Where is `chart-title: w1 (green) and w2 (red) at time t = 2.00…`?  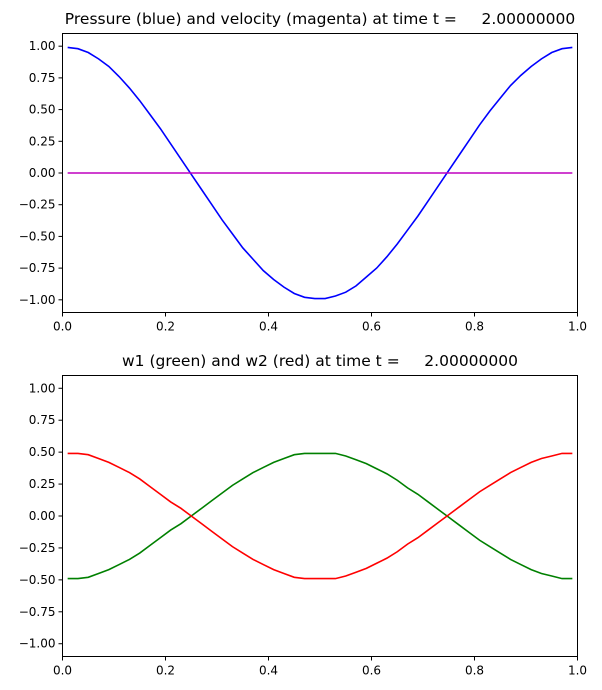 chart-title: w1 (green) and w2 (red) at time t = 2.00… is located at coordinates (320, 361).